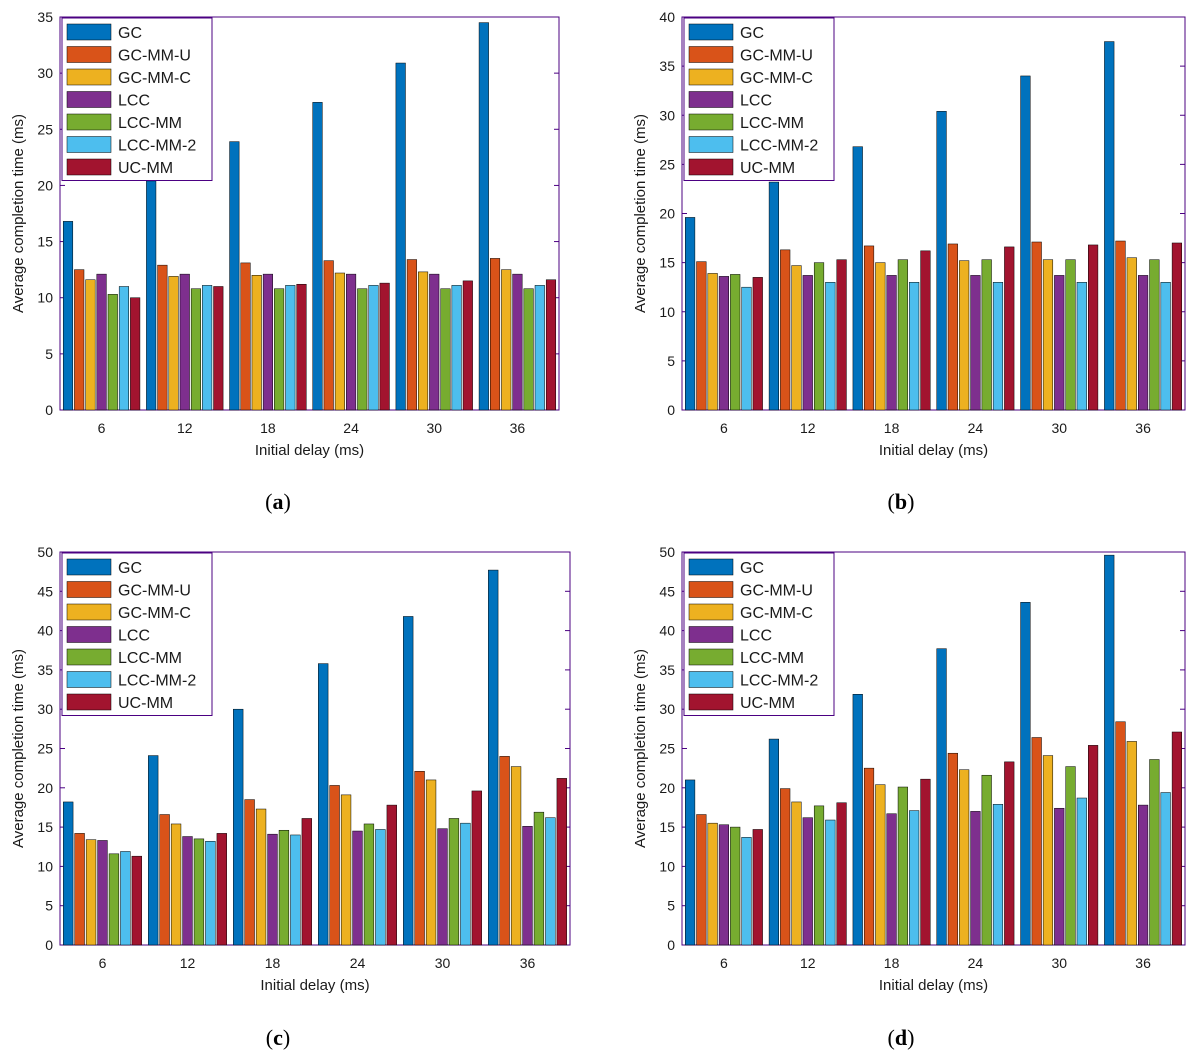  Describe the element at coordinates (711, 702) in the screenshot. I see `legend-swatch-uc-mm` at that location.